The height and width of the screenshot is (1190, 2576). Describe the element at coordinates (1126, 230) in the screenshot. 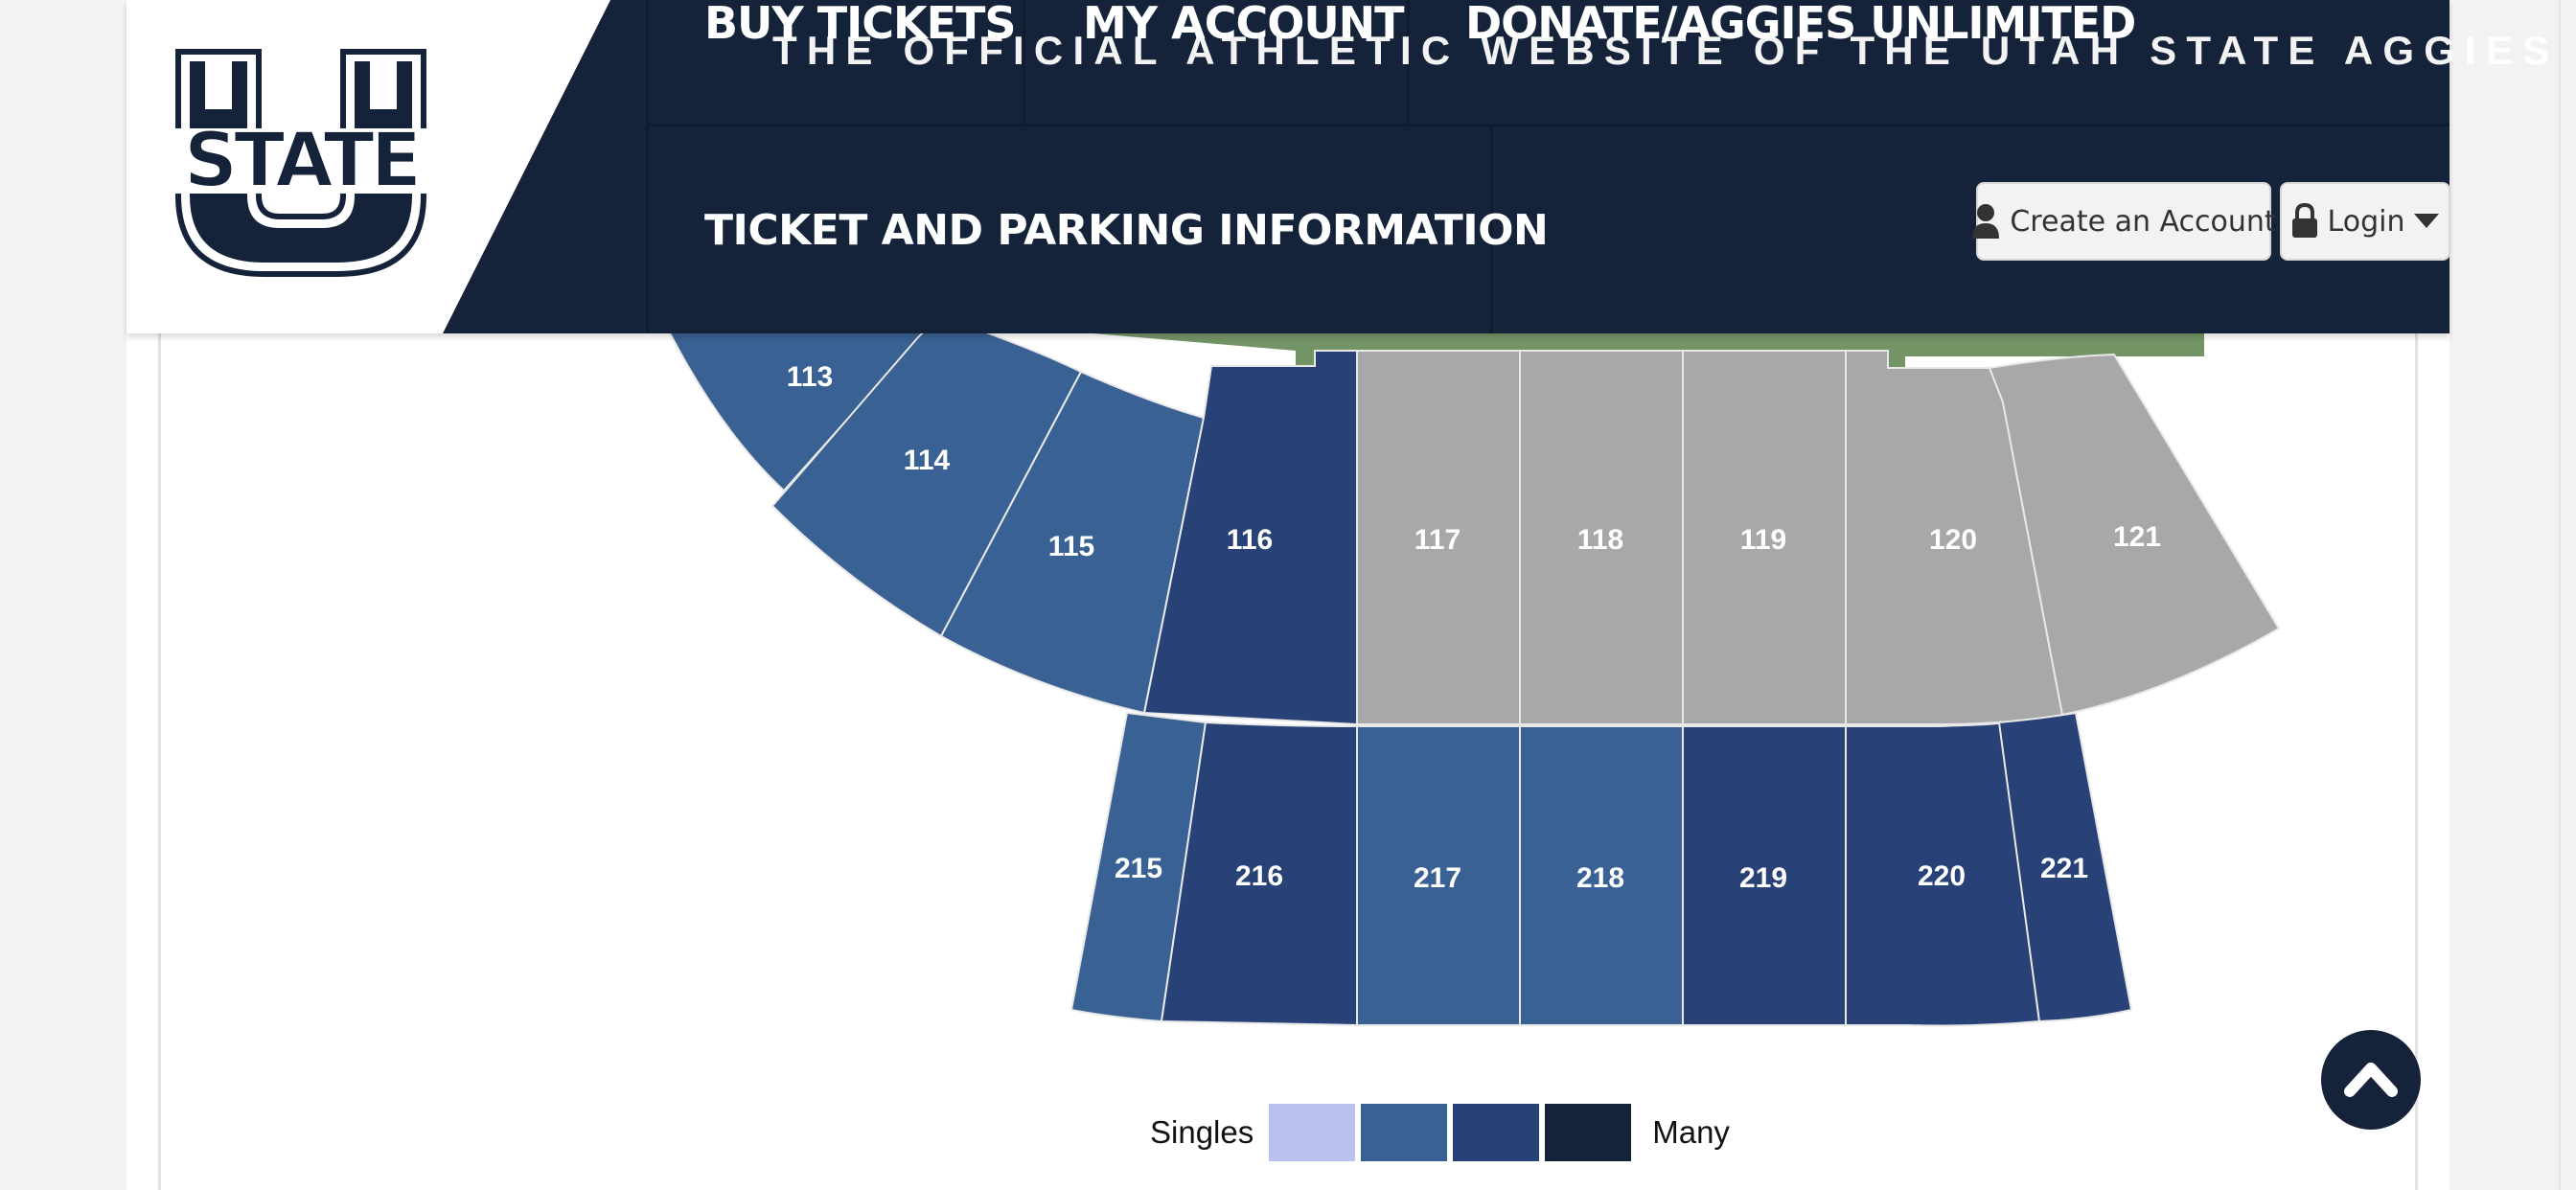

I see `nav-ticket-parking-info: TICKET AND PARKING INFORMATION` at that location.